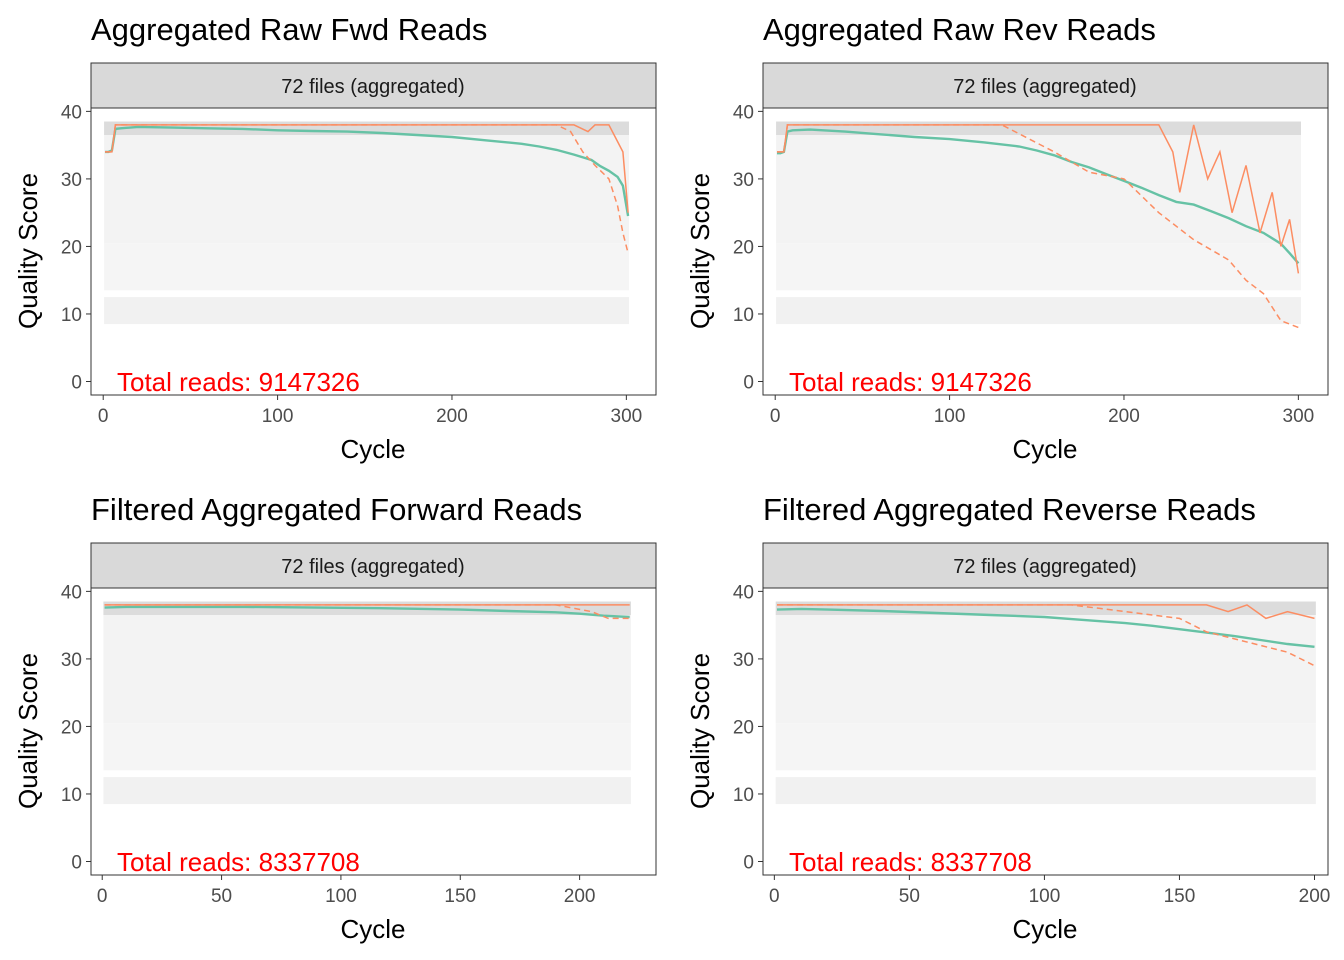 The width and height of the screenshot is (1344, 960). I want to click on chart-title: Aggregated Raw Rev Reads, so click(959, 29).